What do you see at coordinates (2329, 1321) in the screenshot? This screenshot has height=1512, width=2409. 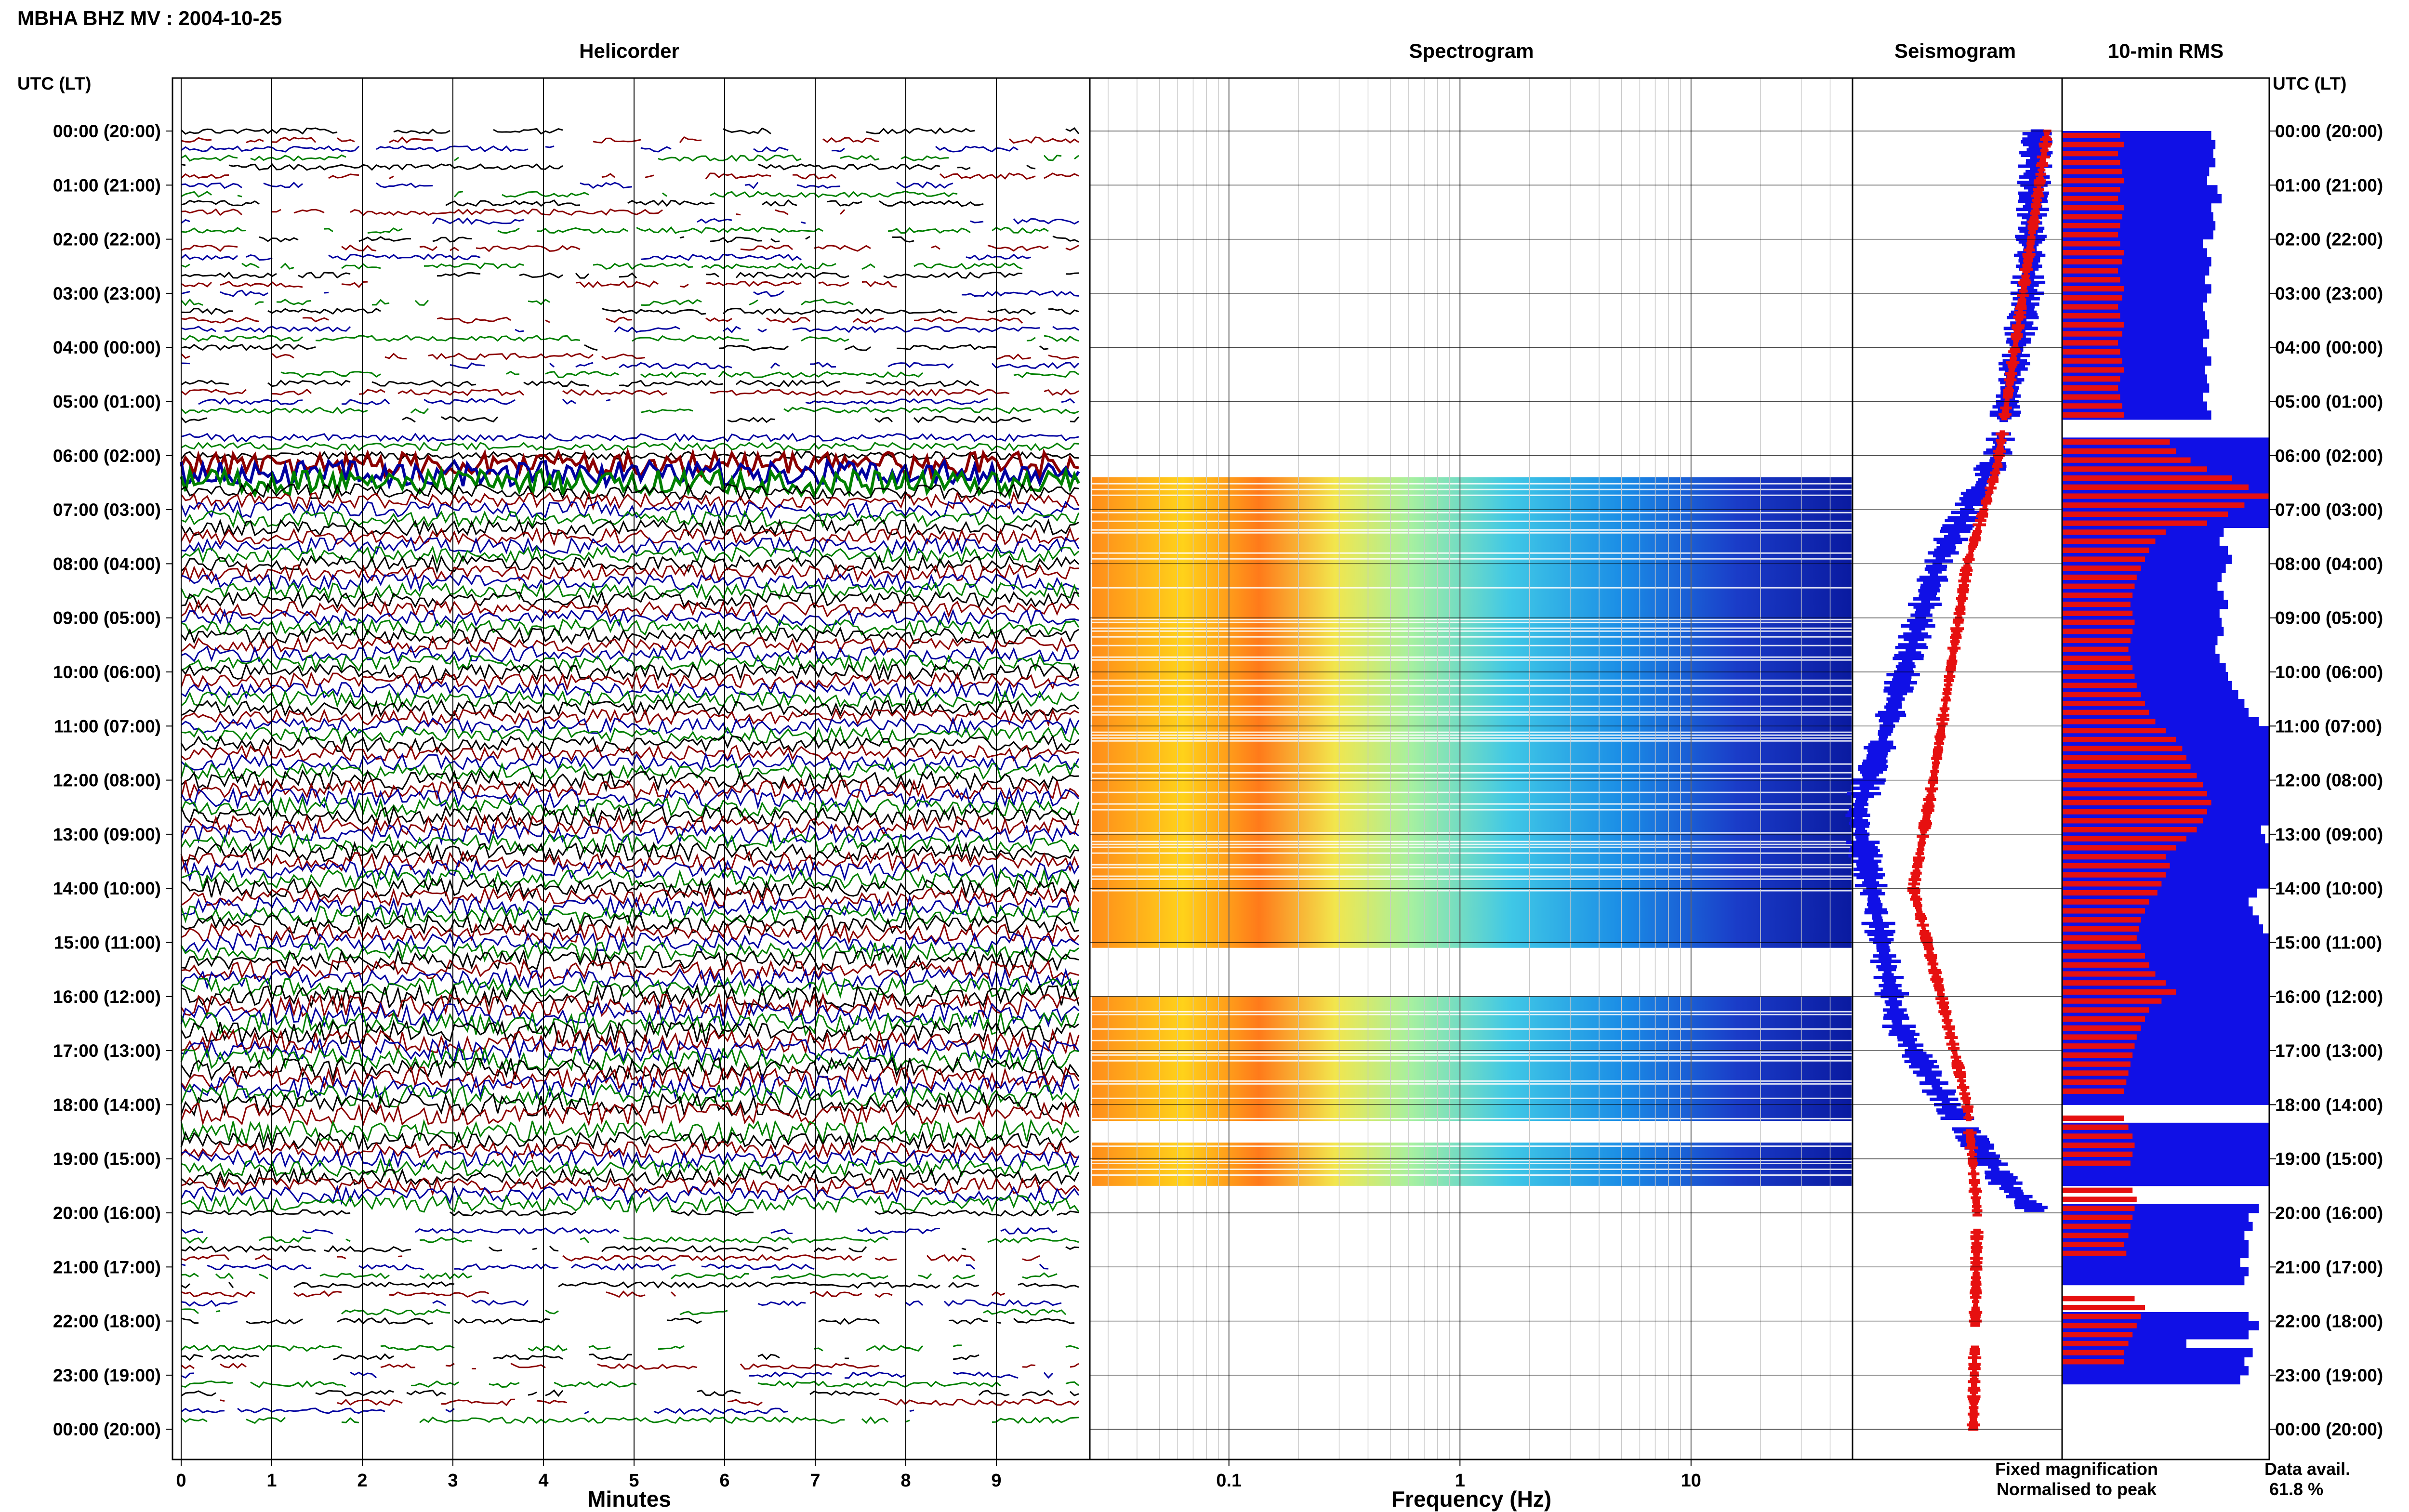 I see `hour-label-right: 22:00 (18:00)` at bounding box center [2329, 1321].